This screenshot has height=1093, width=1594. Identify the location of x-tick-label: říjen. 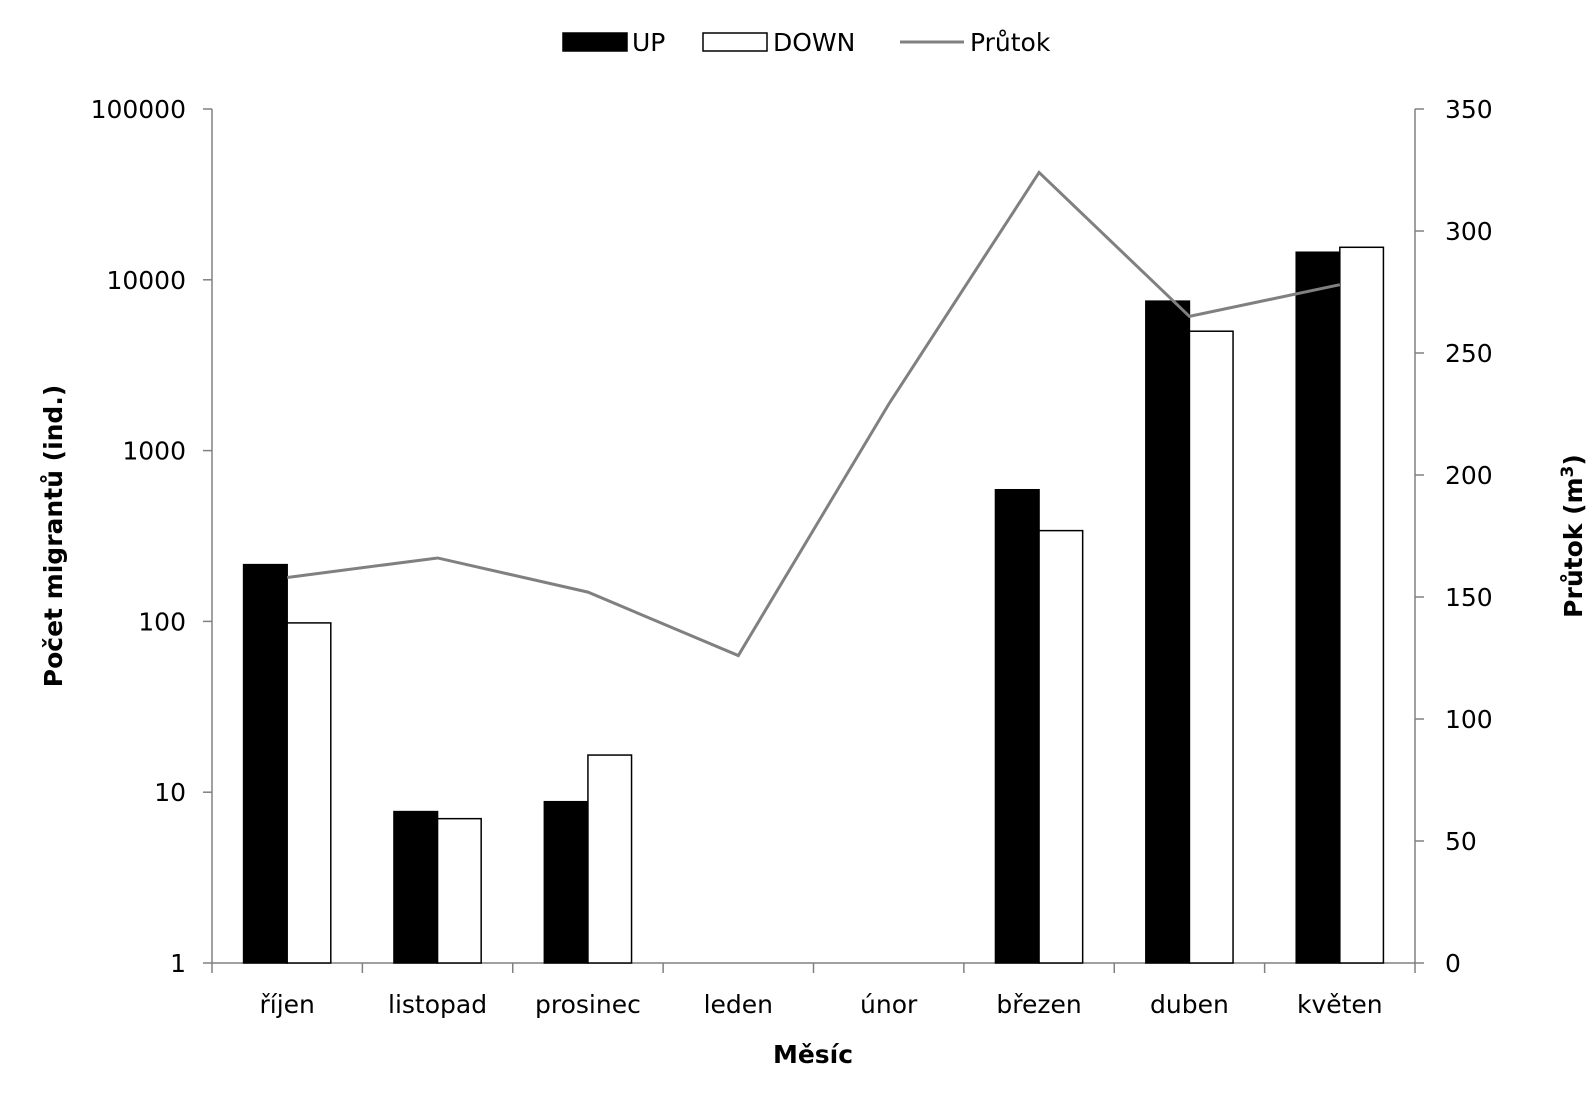
(286, 1004).